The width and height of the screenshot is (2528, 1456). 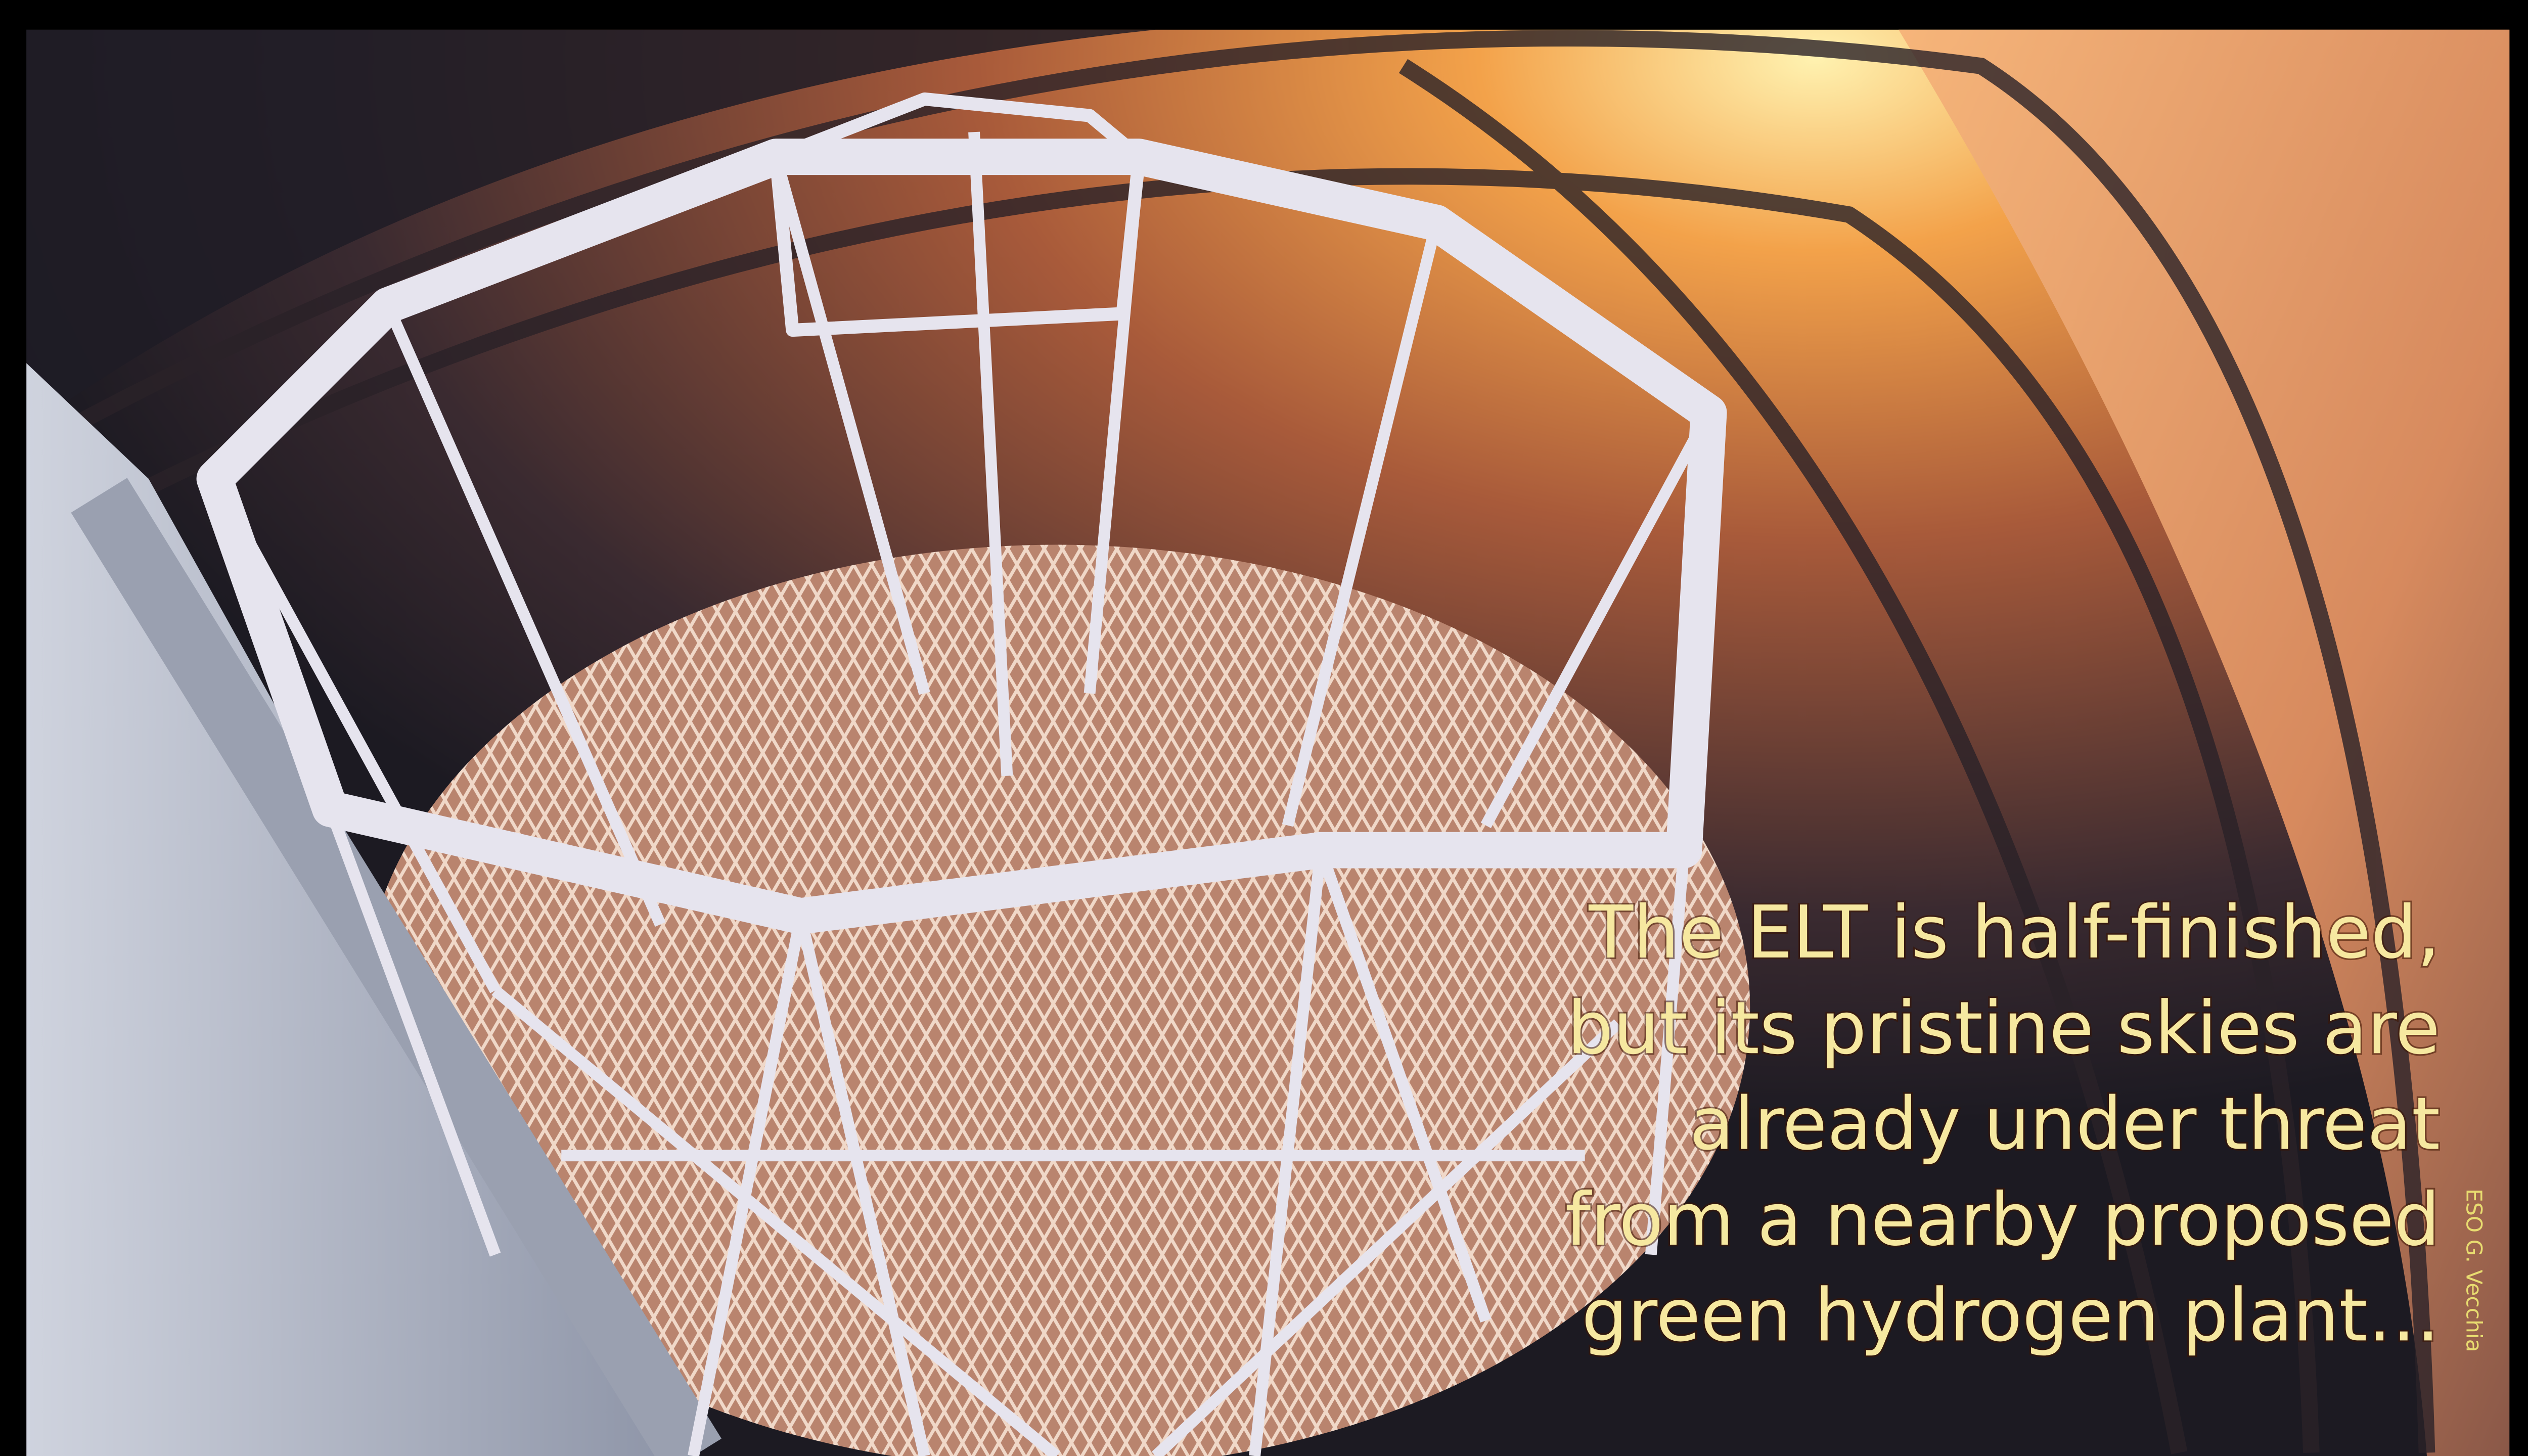 What do you see at coordinates (2066, 1124) in the screenshot?
I see `caption-line: already under threat` at bounding box center [2066, 1124].